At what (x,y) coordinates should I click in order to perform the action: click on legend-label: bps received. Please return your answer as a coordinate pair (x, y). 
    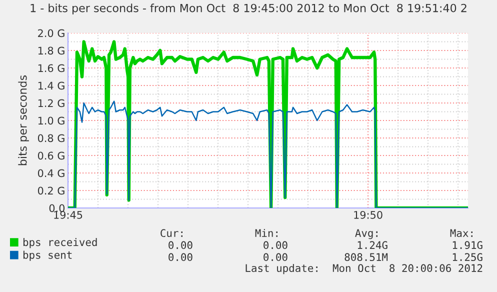
    Looking at the image, I should click on (60, 243).